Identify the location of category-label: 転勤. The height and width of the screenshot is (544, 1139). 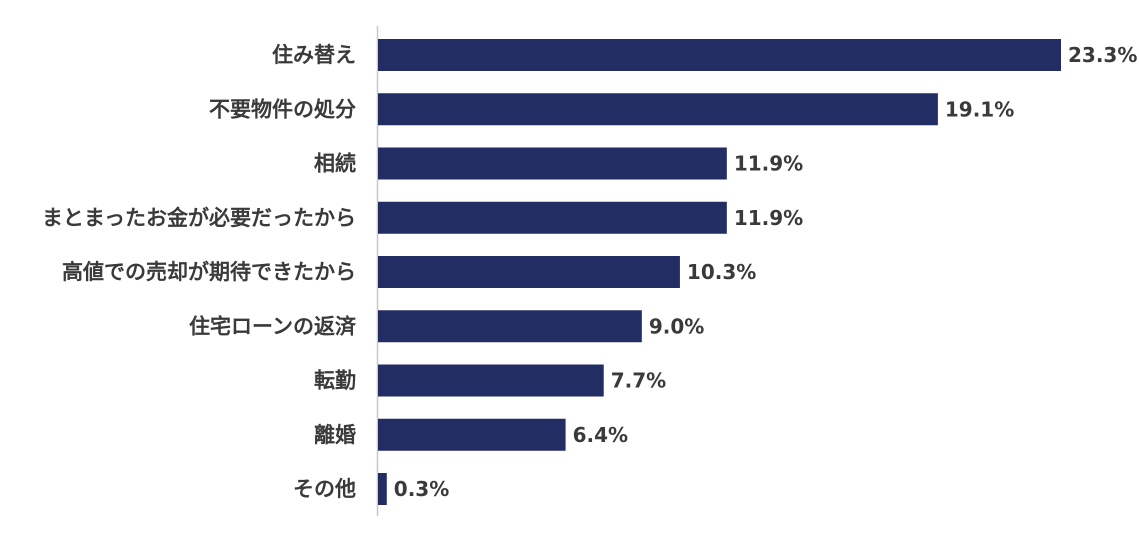
(335, 381).